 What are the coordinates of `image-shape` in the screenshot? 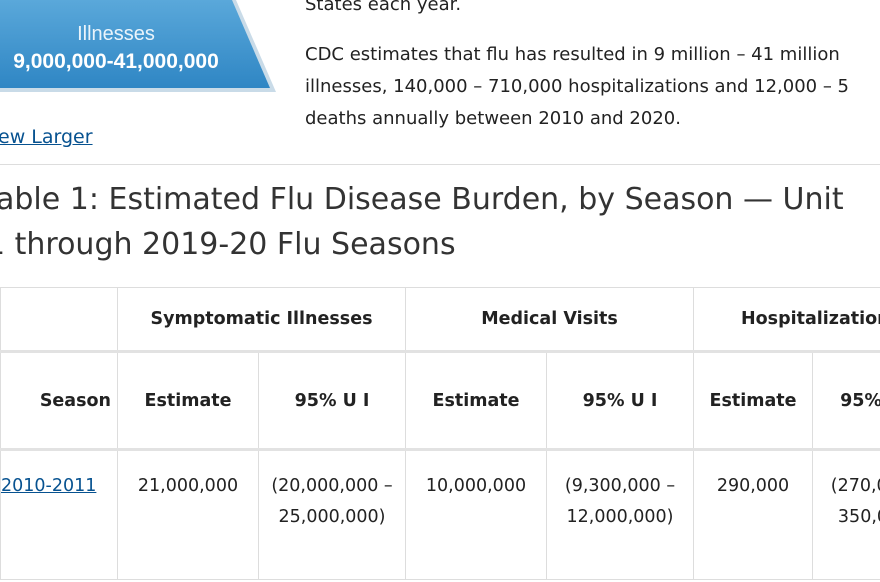 It's located at (135, 44).